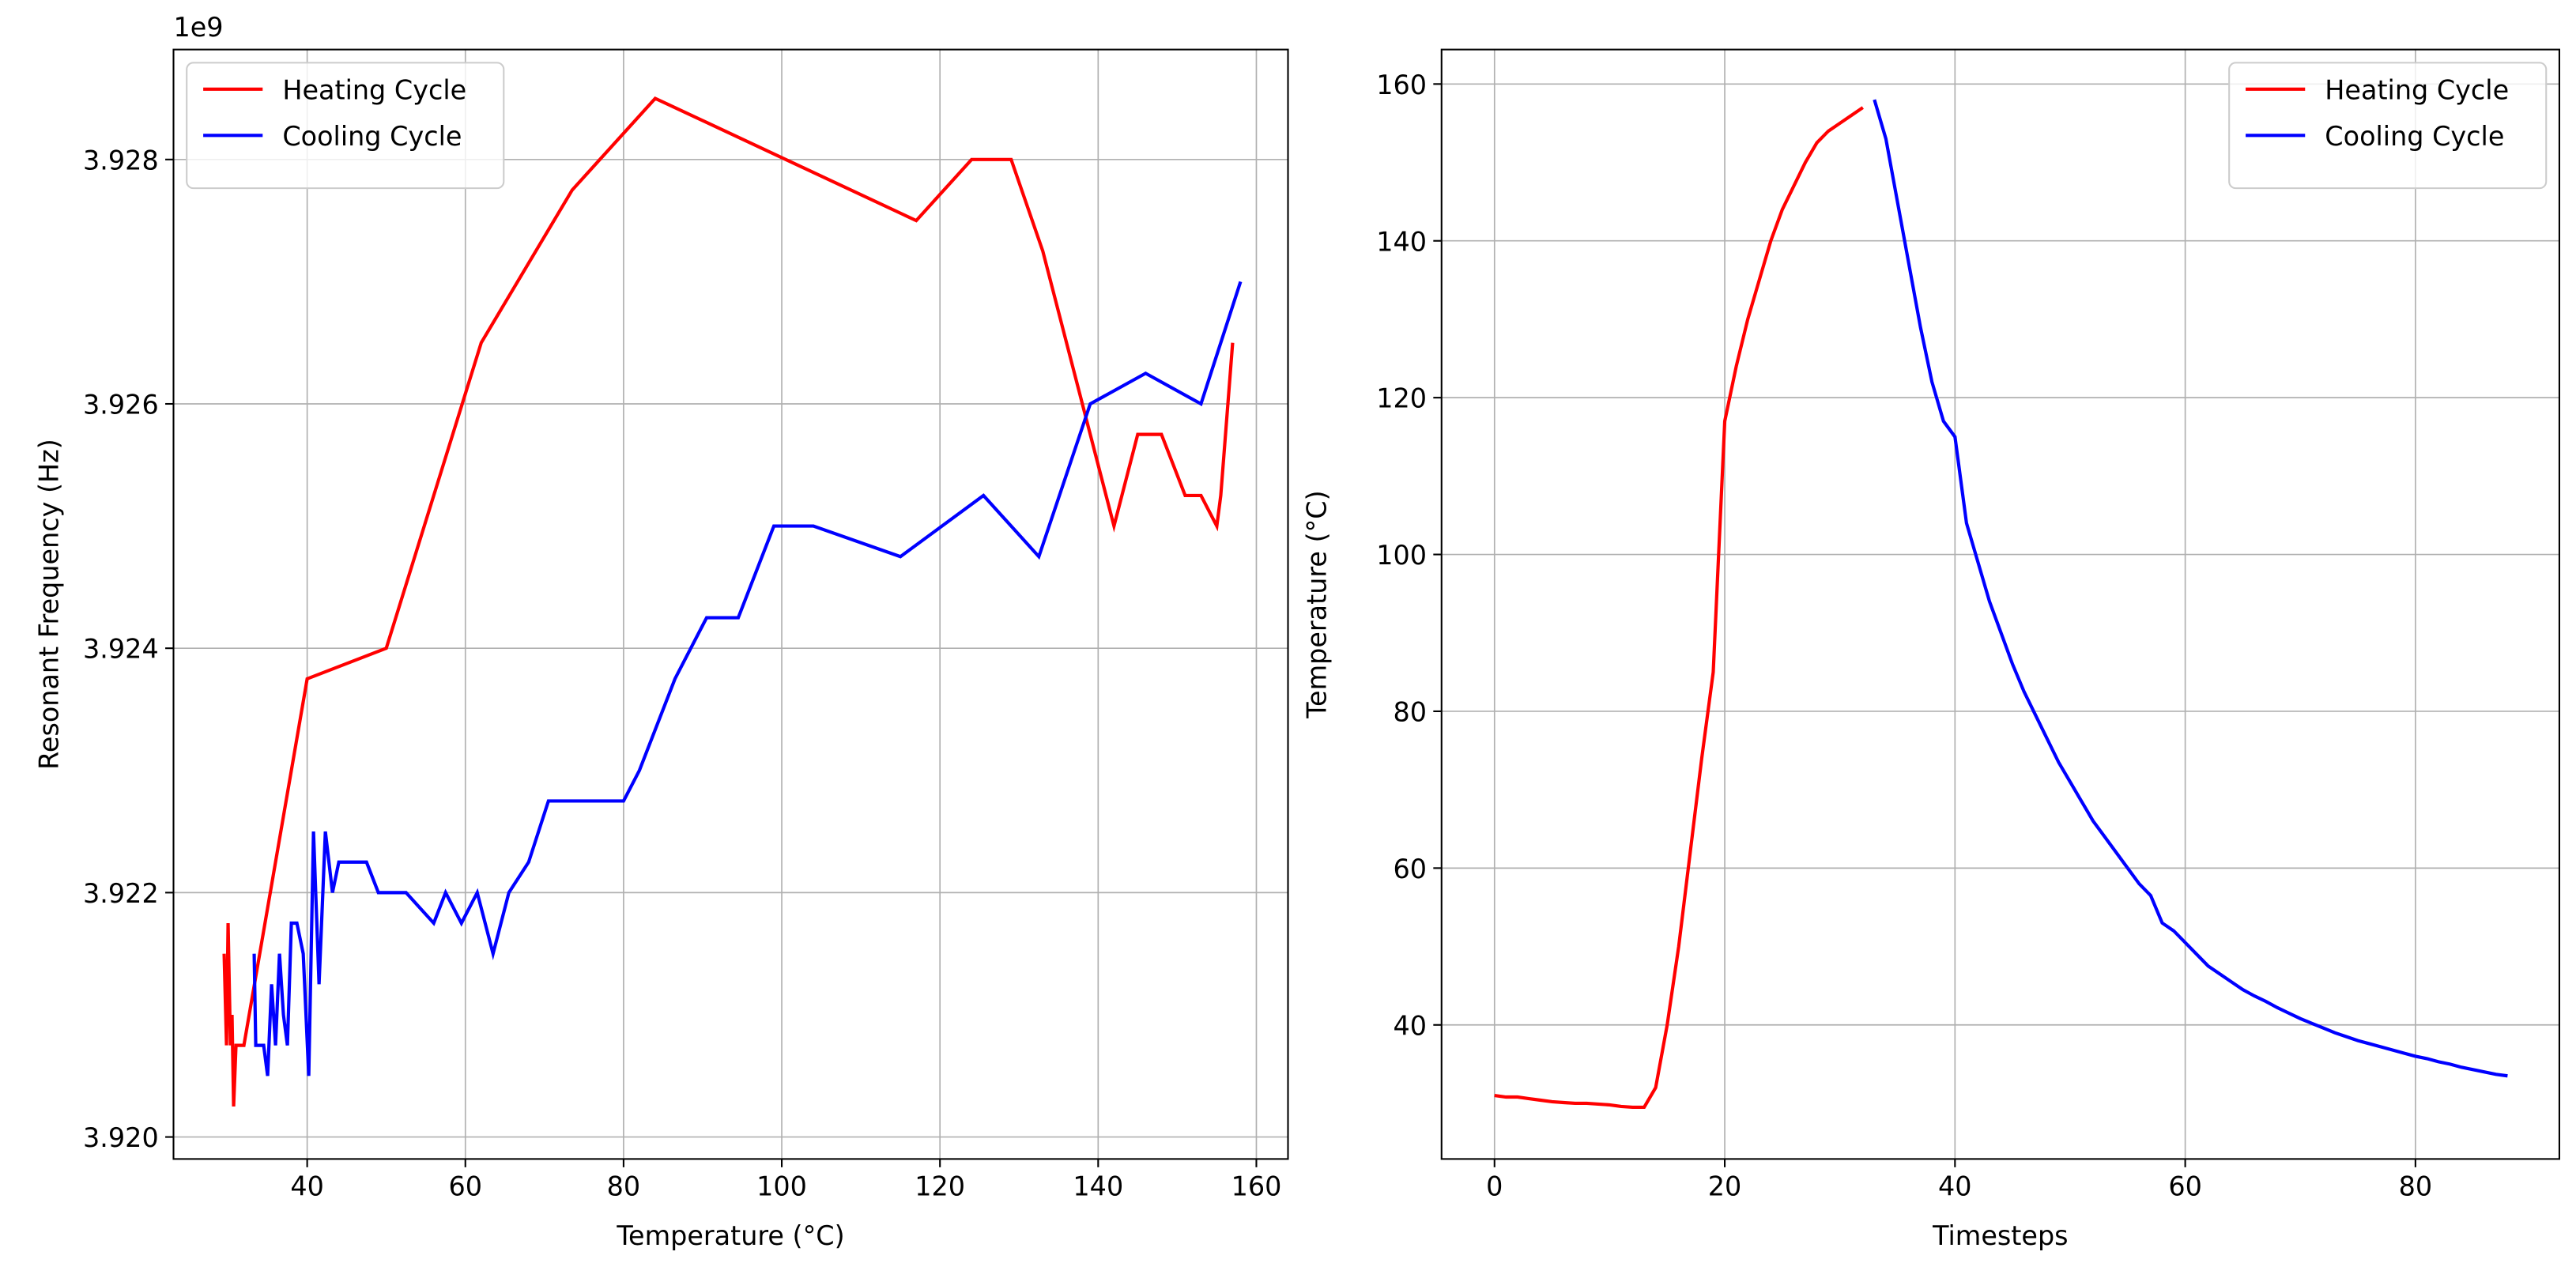  What do you see at coordinates (1494, 1186) in the screenshot?
I see `x-tick-label: 0` at bounding box center [1494, 1186].